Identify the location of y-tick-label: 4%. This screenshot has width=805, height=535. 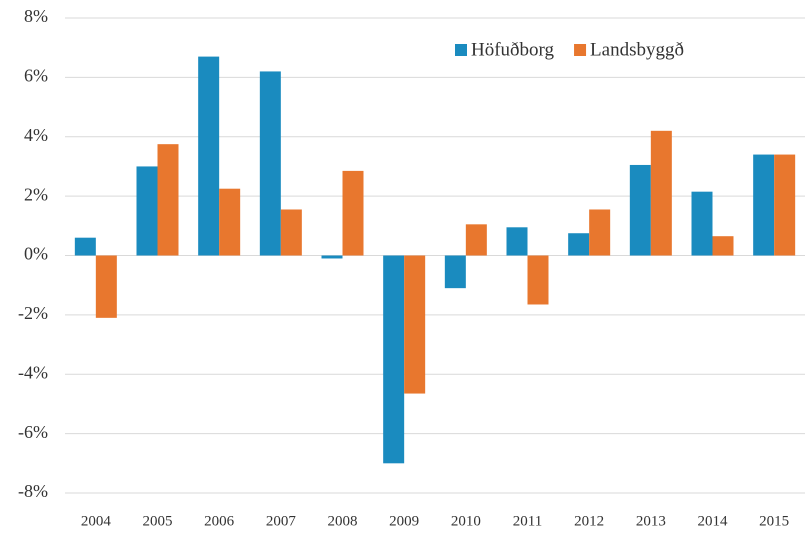
(36, 135).